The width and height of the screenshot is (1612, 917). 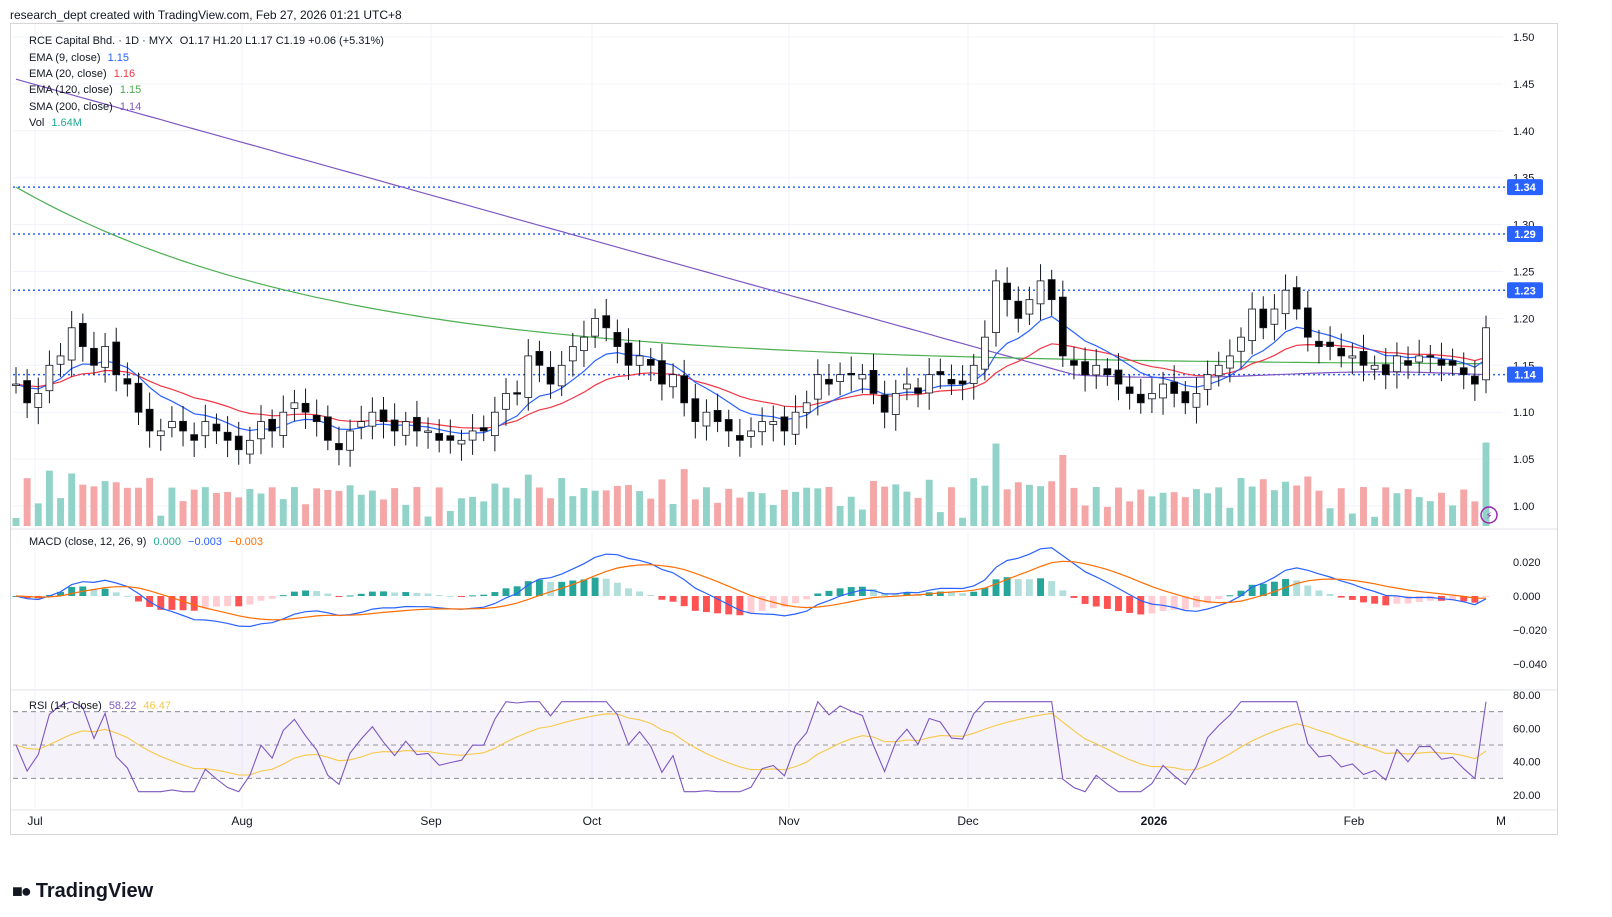 I want to click on tradingview-logo: ■● TradingView, so click(x=82, y=891).